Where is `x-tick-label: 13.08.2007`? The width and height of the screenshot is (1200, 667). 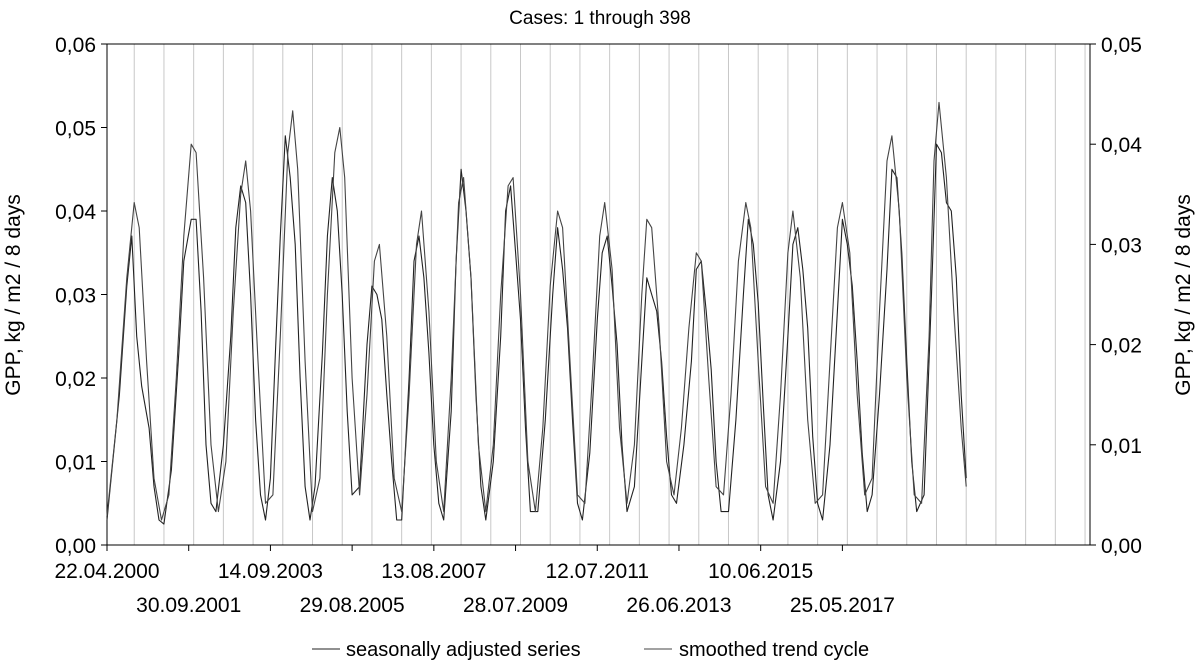
x-tick-label: 13.08.2007 is located at coordinates (433, 571).